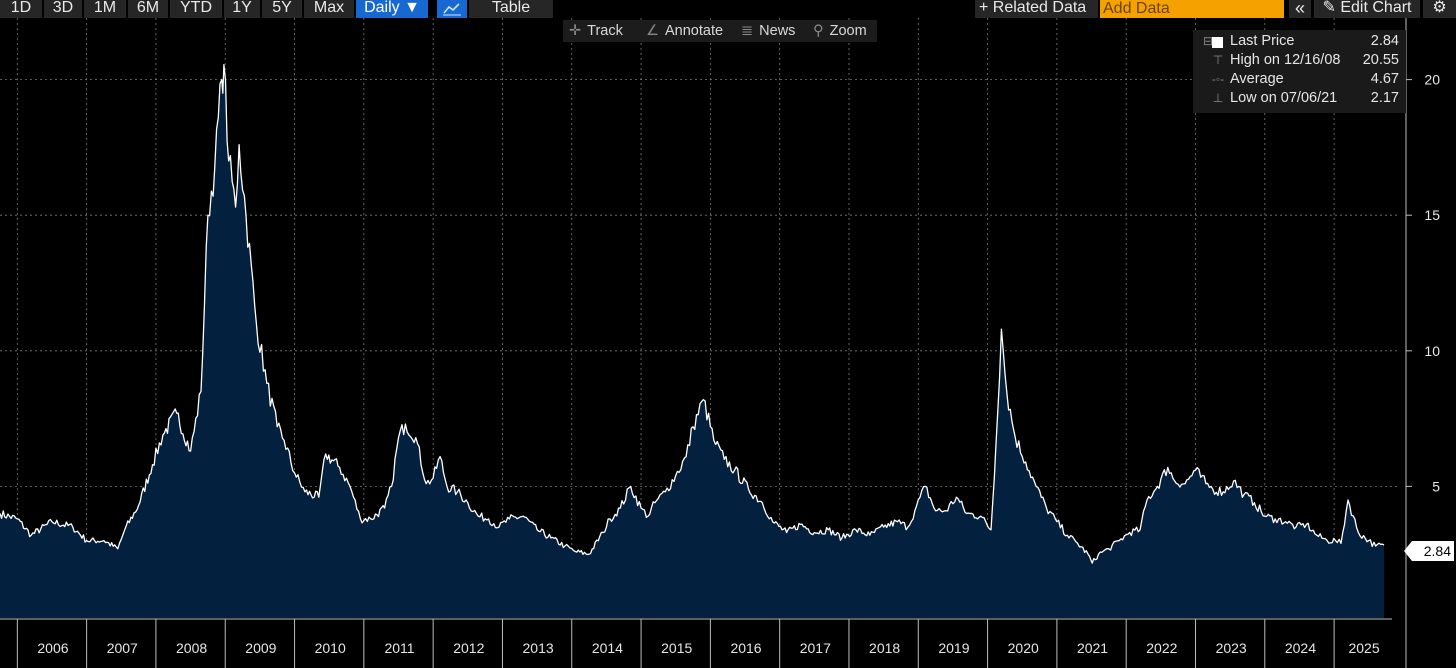 The width and height of the screenshot is (1456, 668). Describe the element at coordinates (1300, 41) in the screenshot. I see `legend-last-price: ⊟ Last Price 2.84` at that location.